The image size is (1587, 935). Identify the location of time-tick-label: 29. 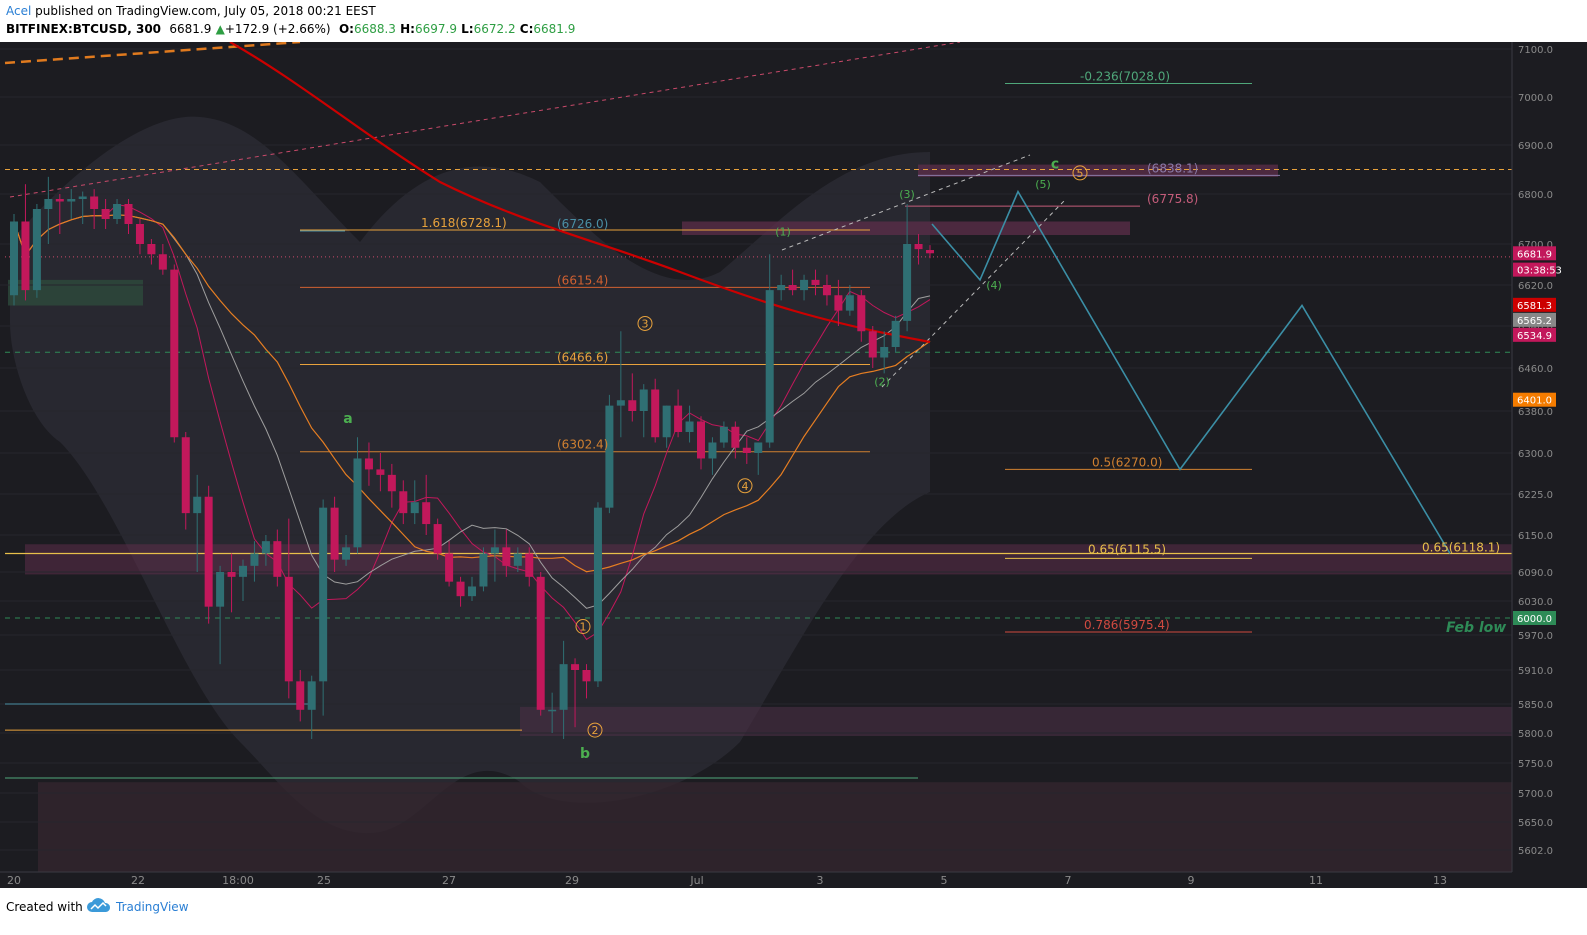
(572, 880).